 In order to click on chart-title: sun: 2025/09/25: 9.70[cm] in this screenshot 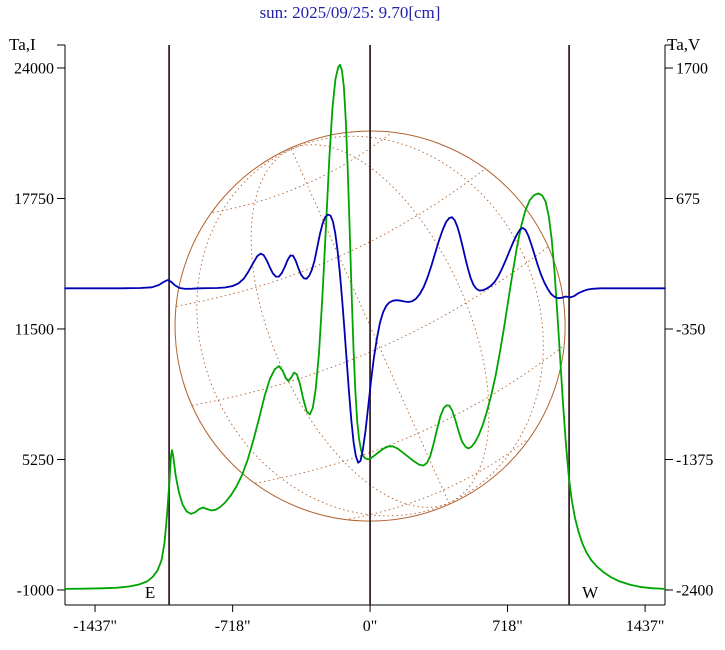, I will do `click(350, 12)`.